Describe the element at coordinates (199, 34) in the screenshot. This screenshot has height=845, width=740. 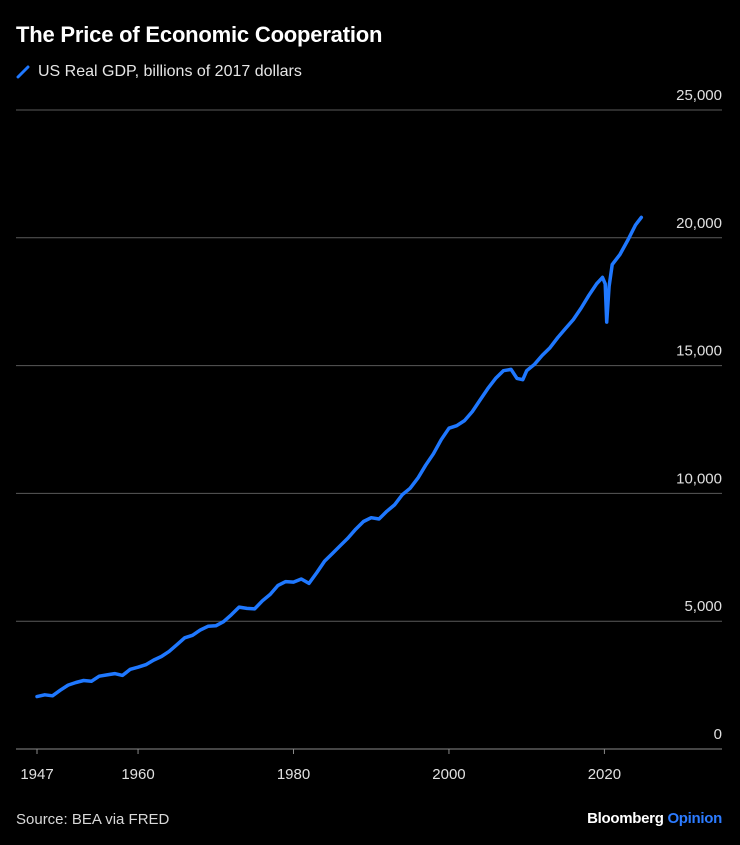
I see `chart-title: The Price of Economic Cooperation` at that location.